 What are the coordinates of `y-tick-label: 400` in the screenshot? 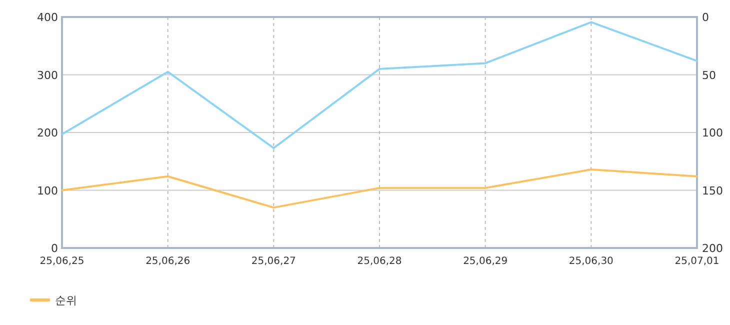 It's located at (47, 17).